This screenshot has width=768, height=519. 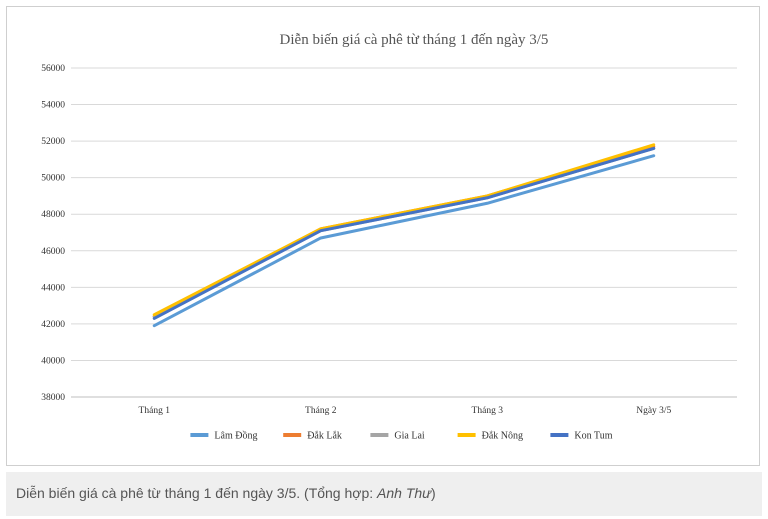 I want to click on legend-label: Đắk Lắk, so click(x=324, y=436).